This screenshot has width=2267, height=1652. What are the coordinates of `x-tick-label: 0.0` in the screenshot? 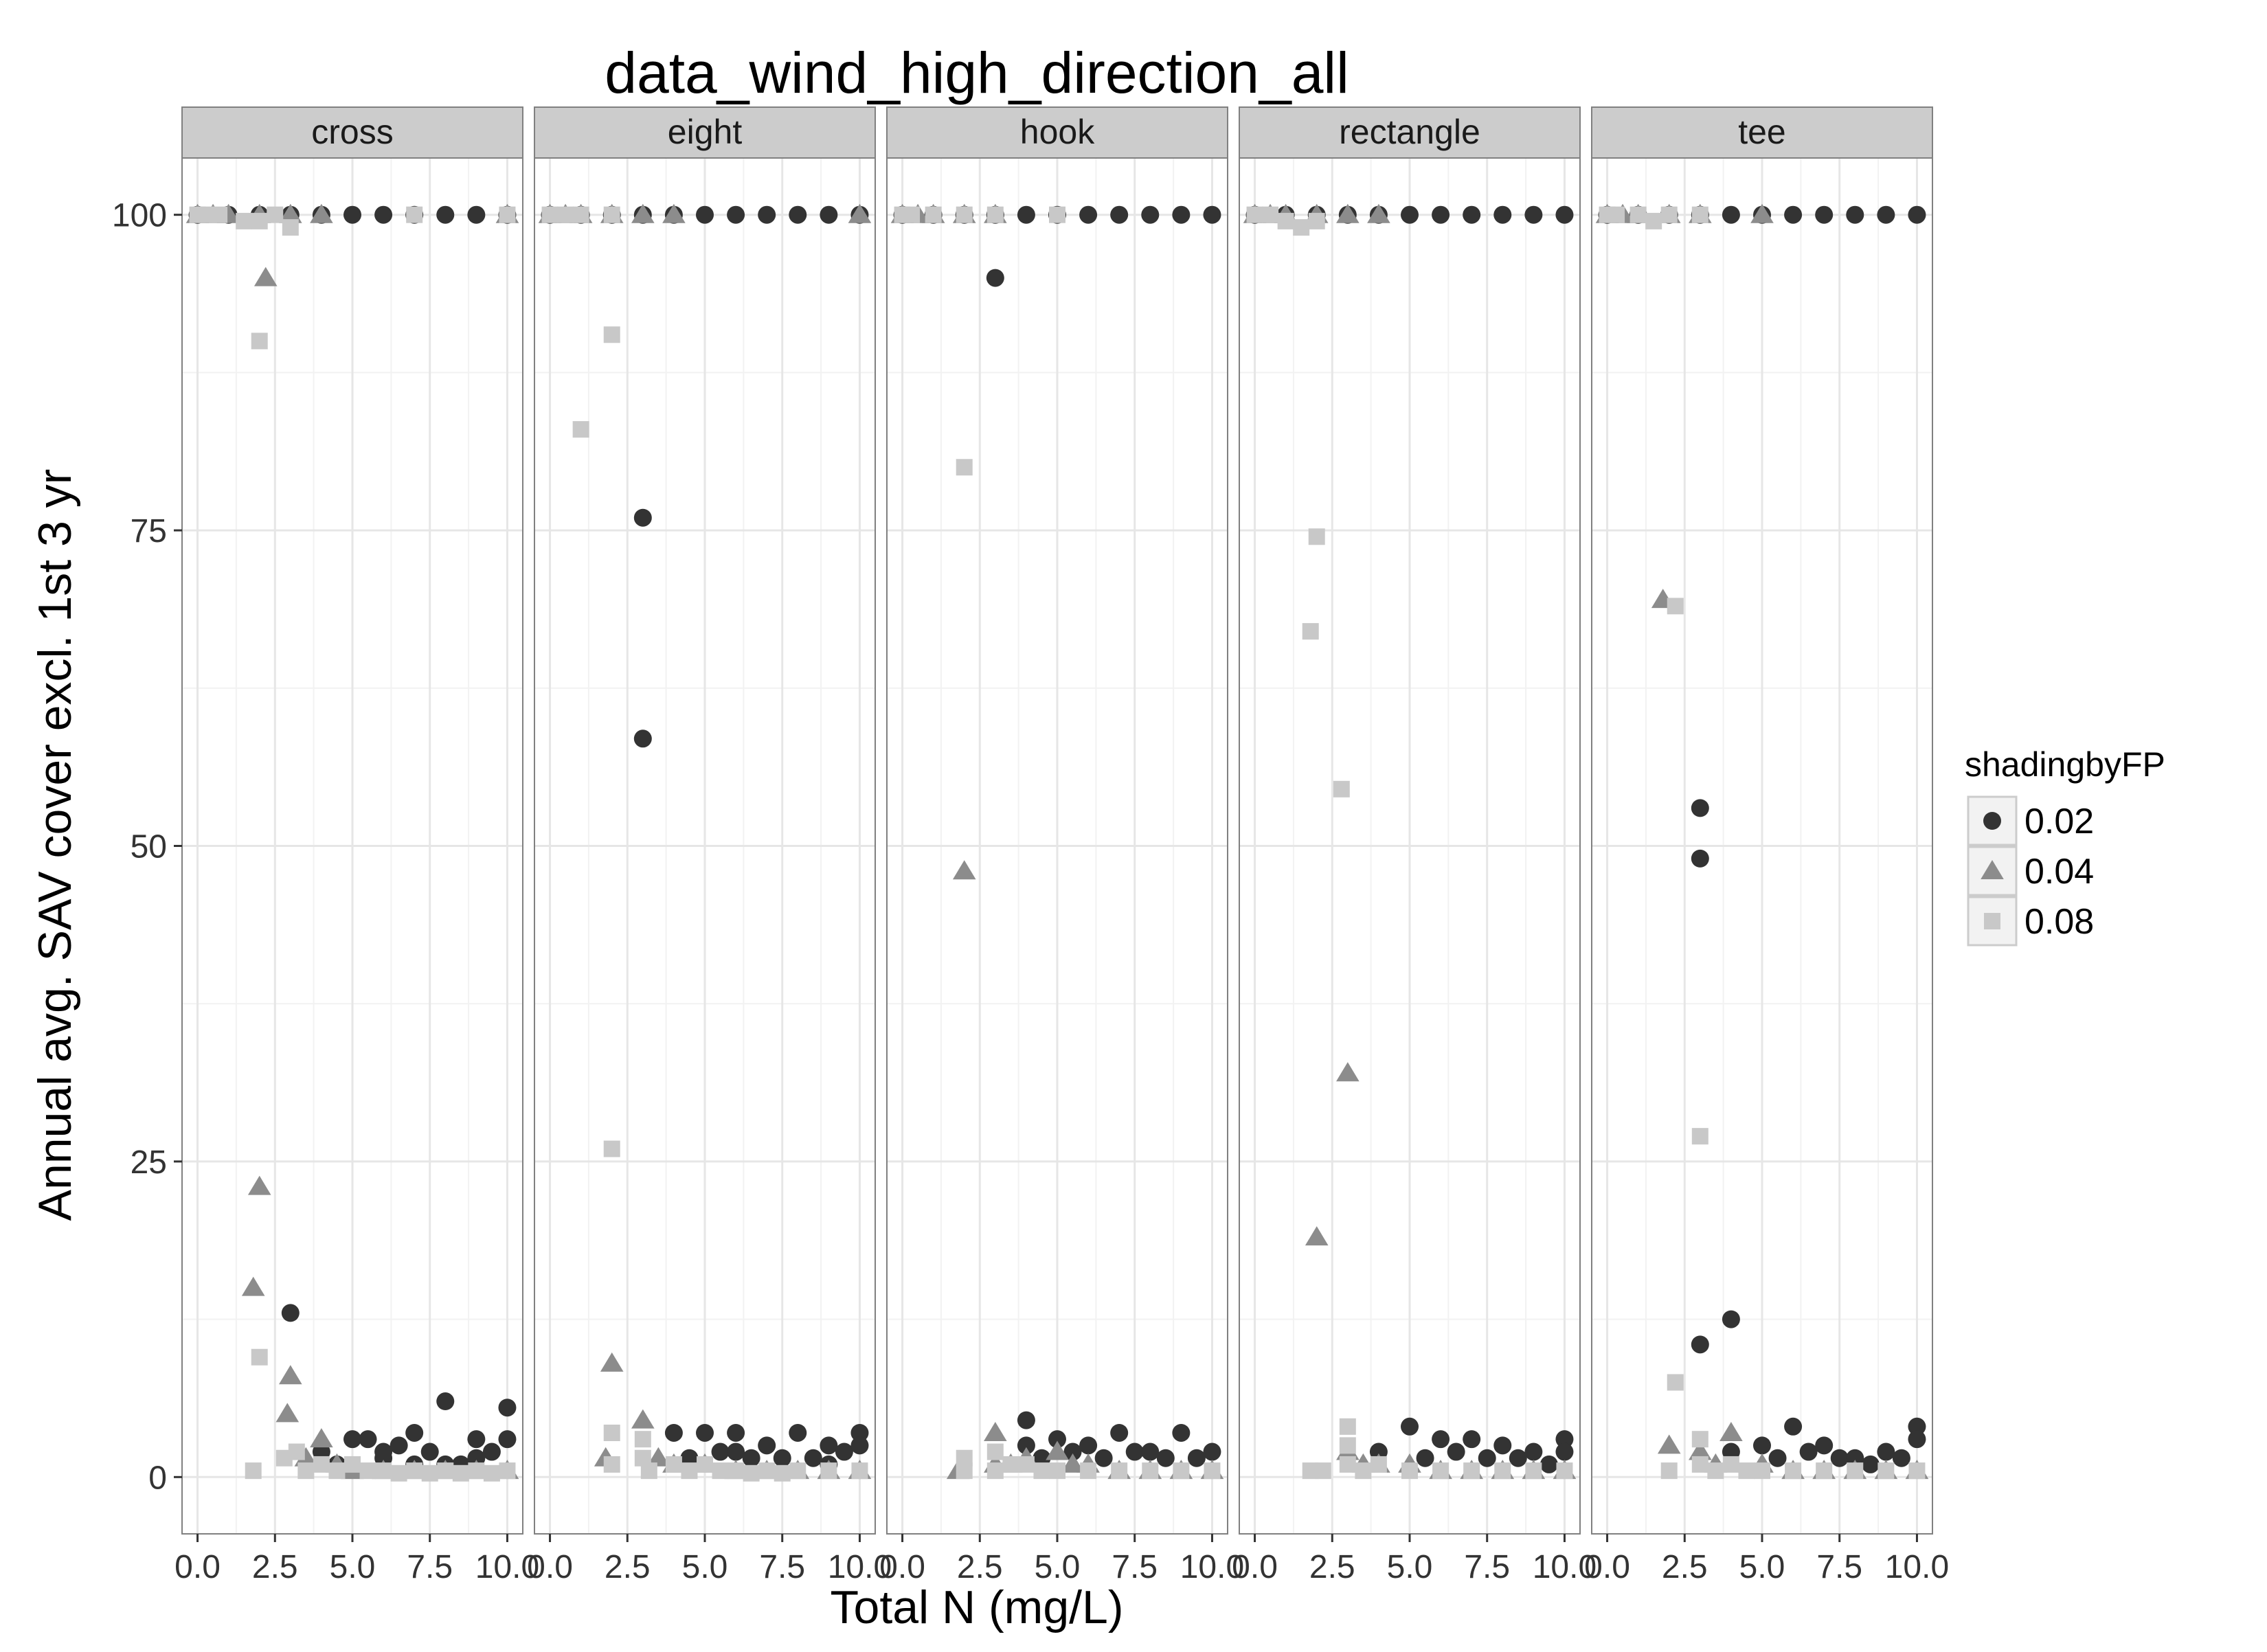 It's located at (1255, 1567).